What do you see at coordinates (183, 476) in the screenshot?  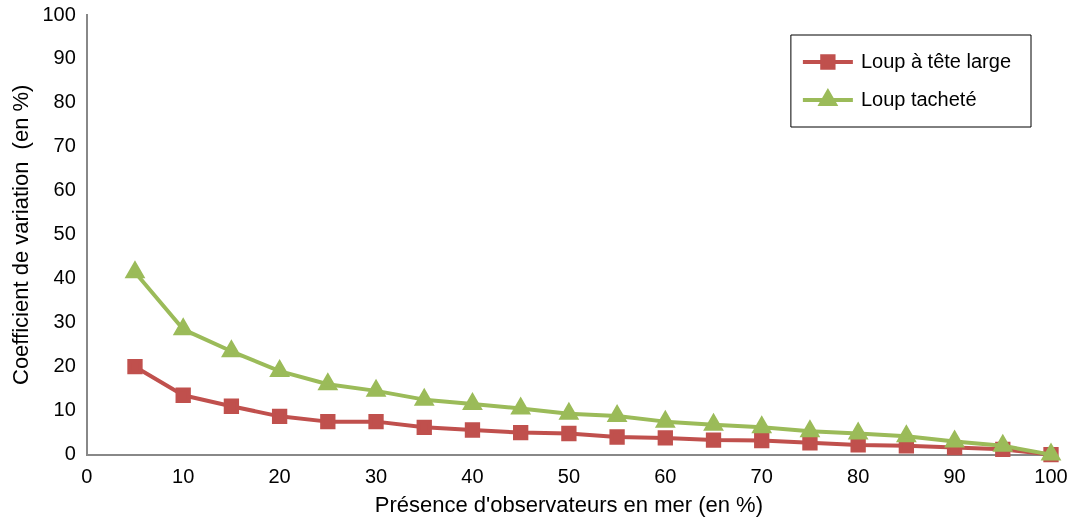 I see `x-tick-label: 10` at bounding box center [183, 476].